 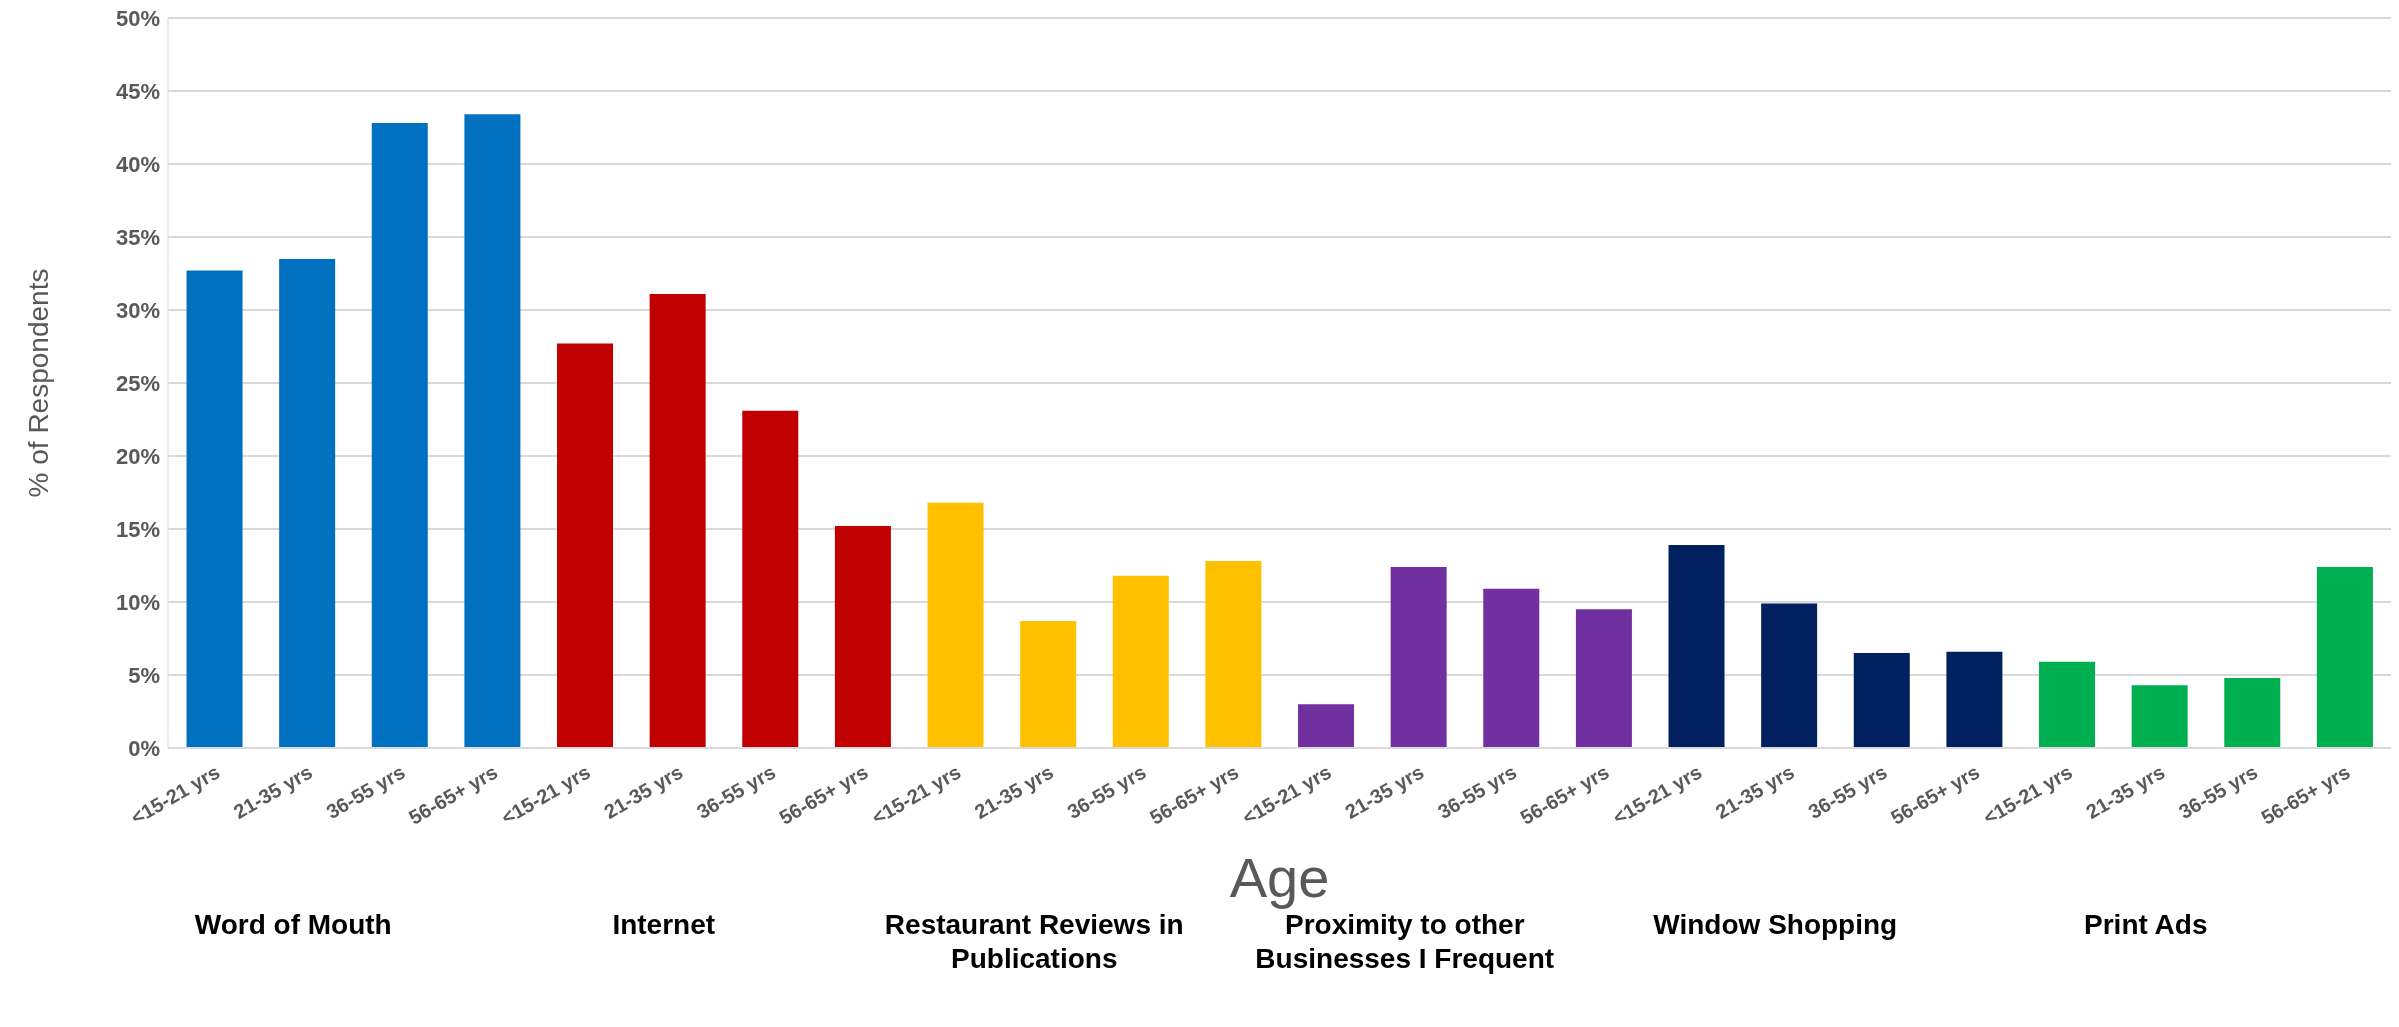 I want to click on text: Internet, so click(x=664, y=925).